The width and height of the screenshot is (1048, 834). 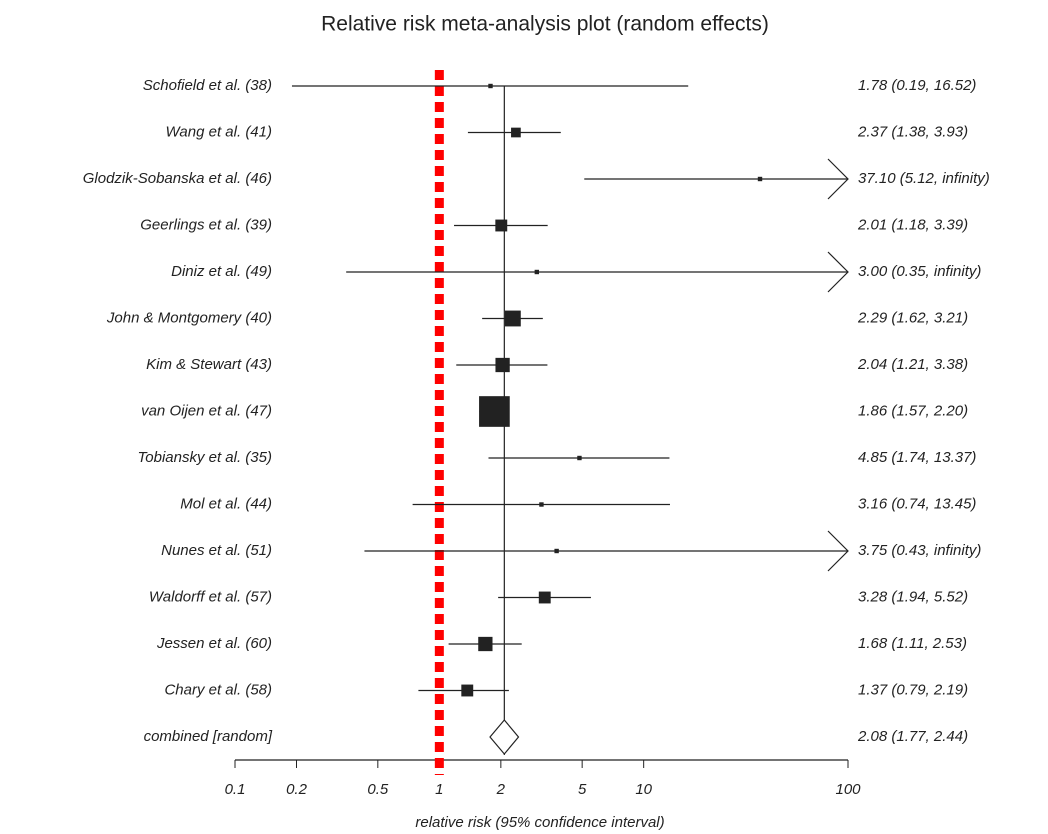 What do you see at coordinates (917, 85) in the screenshot?
I see `value-label: 1.78 (0.19, 16.52)` at bounding box center [917, 85].